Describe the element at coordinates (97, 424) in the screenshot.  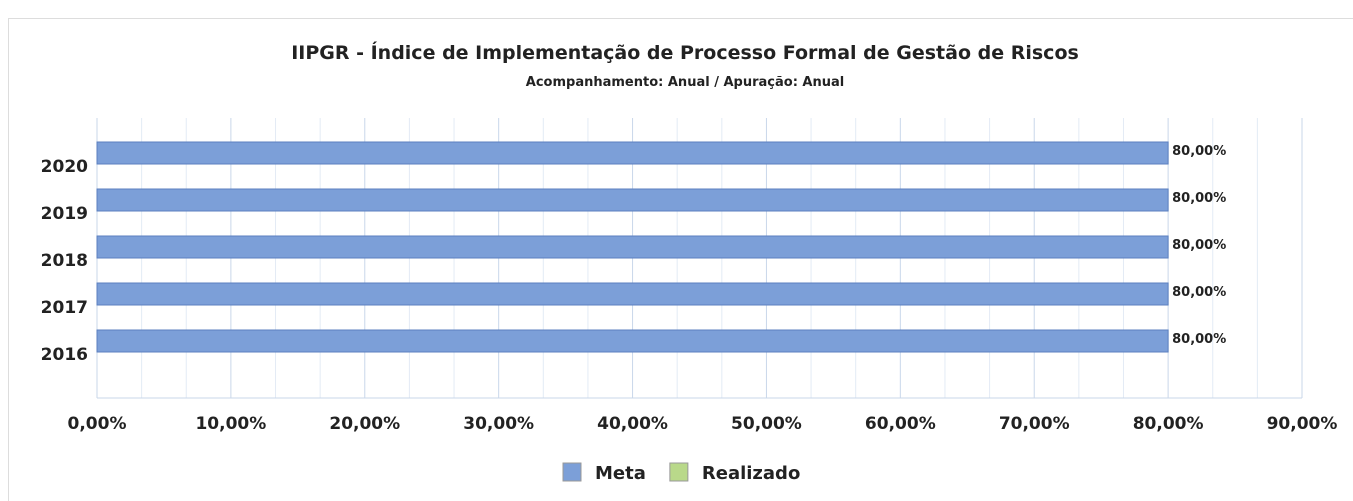
I see `x-tick-label: 0,00%` at that location.